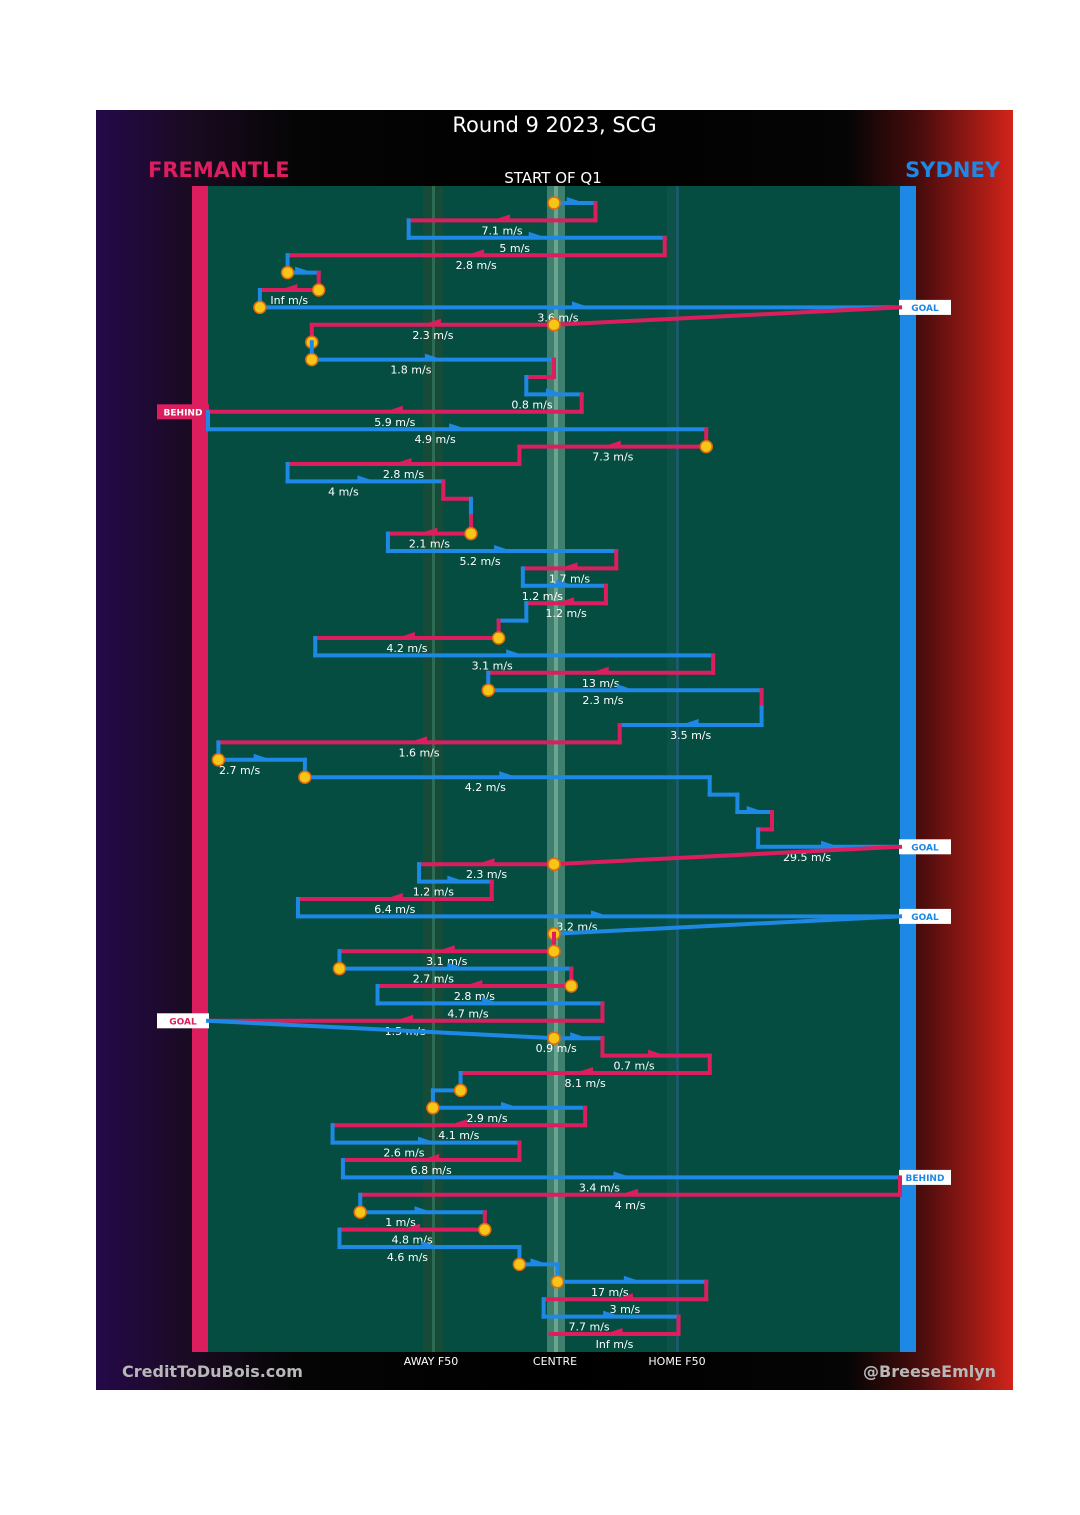 The image size is (1080, 1515). Describe the element at coordinates (612, 457) in the screenshot. I see `speed-label: 7.3 m/s` at that location.